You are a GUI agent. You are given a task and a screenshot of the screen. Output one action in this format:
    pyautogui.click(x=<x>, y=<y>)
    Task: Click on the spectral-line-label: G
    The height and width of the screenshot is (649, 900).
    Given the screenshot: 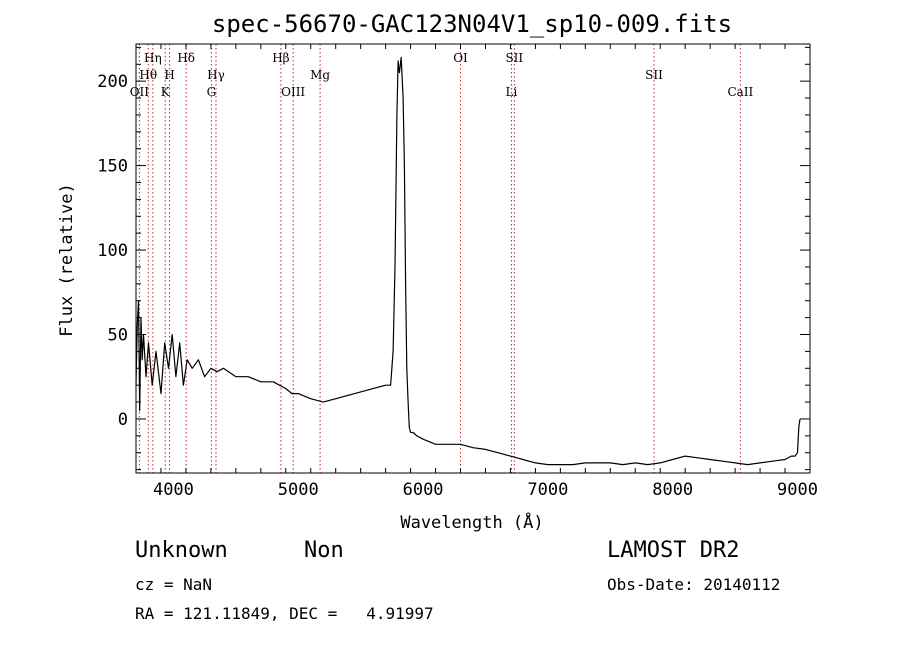 What is the action you would take?
    pyautogui.click(x=212, y=92)
    